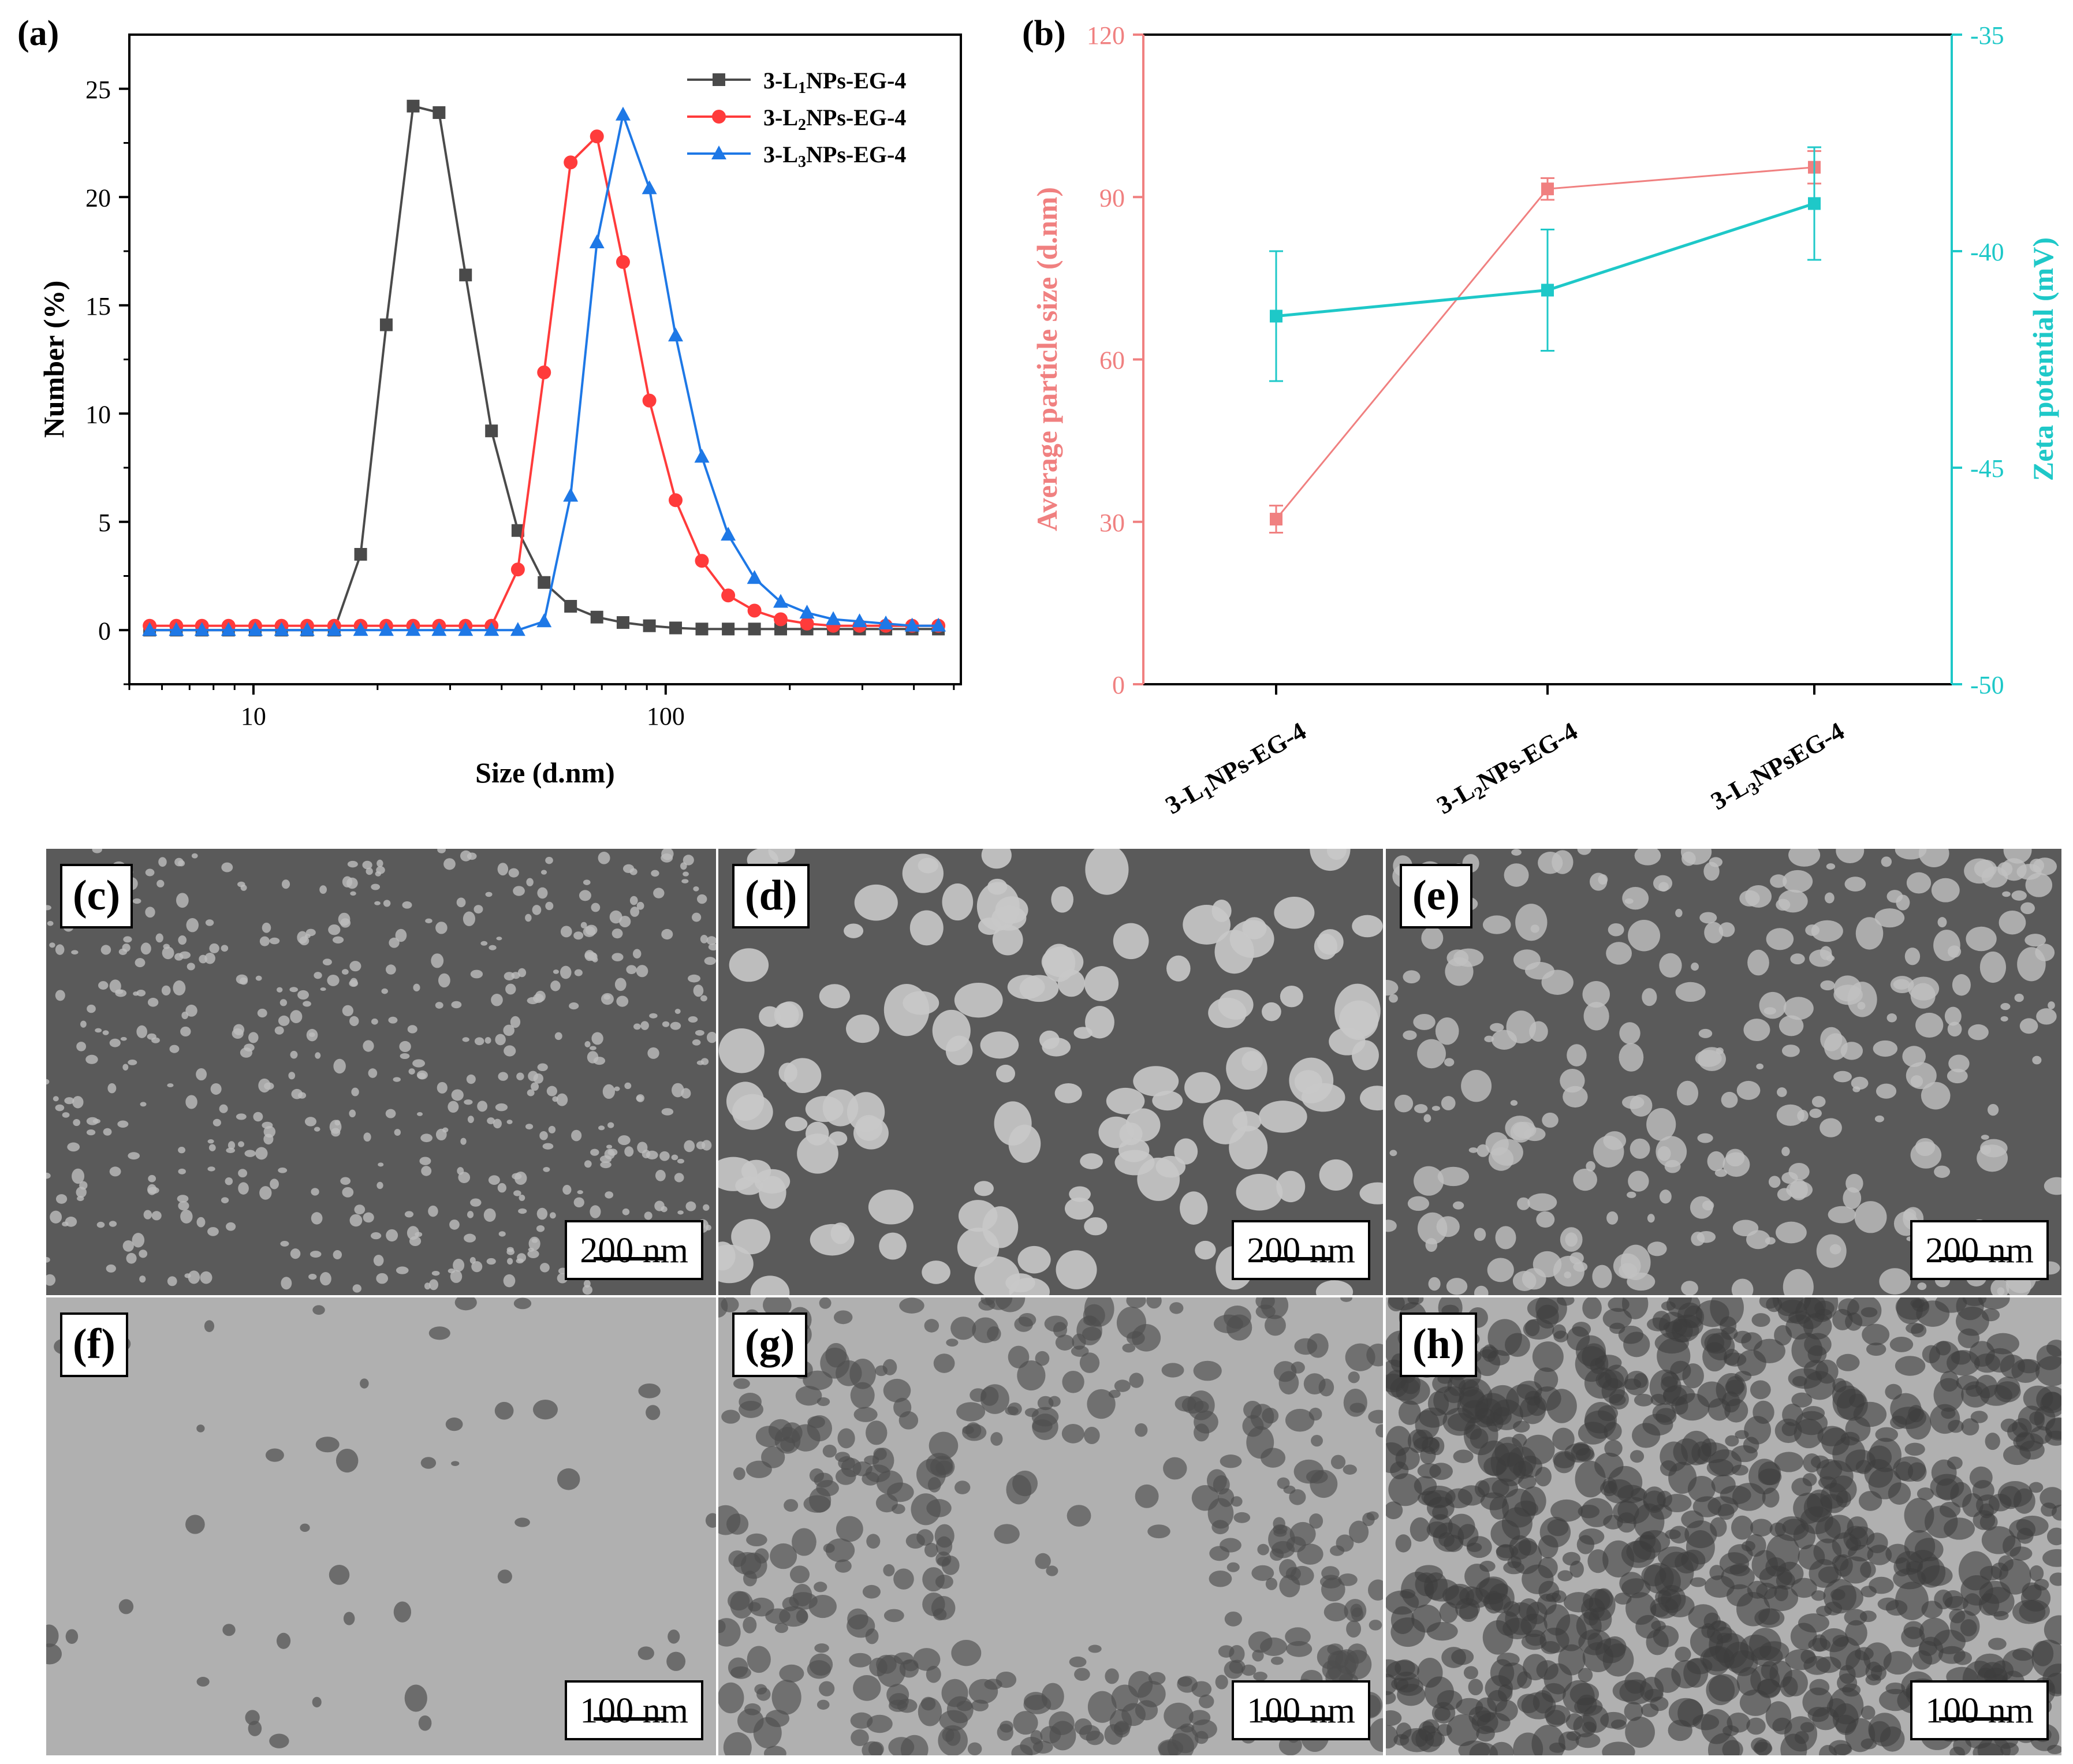 The image size is (2073, 1764). I want to click on y-tick-label-a: 15, so click(98, 306).